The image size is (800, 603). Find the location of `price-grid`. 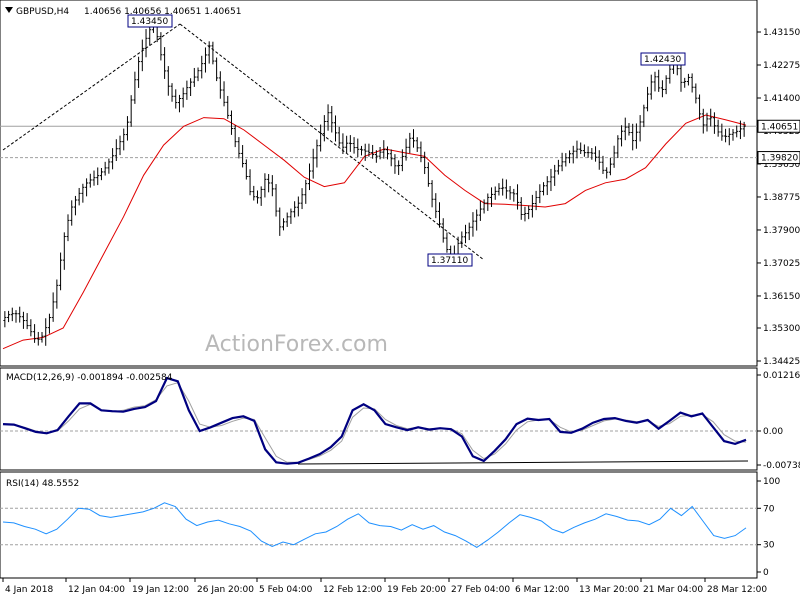

price-grid is located at coordinates (378, 142).